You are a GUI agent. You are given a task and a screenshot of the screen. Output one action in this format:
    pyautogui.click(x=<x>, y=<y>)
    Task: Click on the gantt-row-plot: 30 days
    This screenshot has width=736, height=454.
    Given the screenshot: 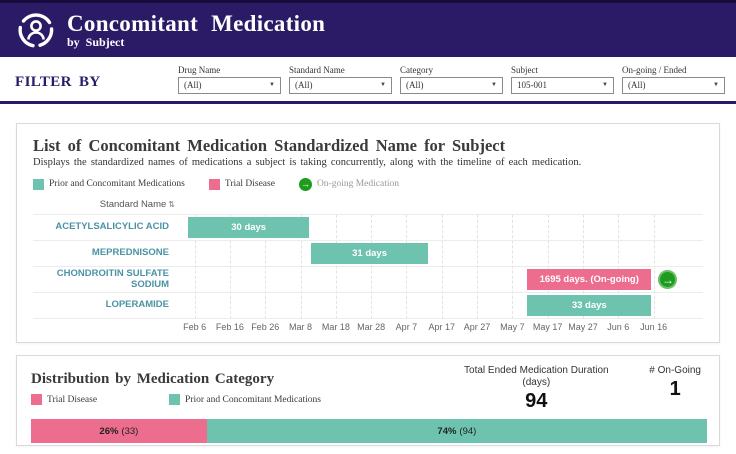 What is the action you would take?
    pyautogui.click(x=439, y=227)
    